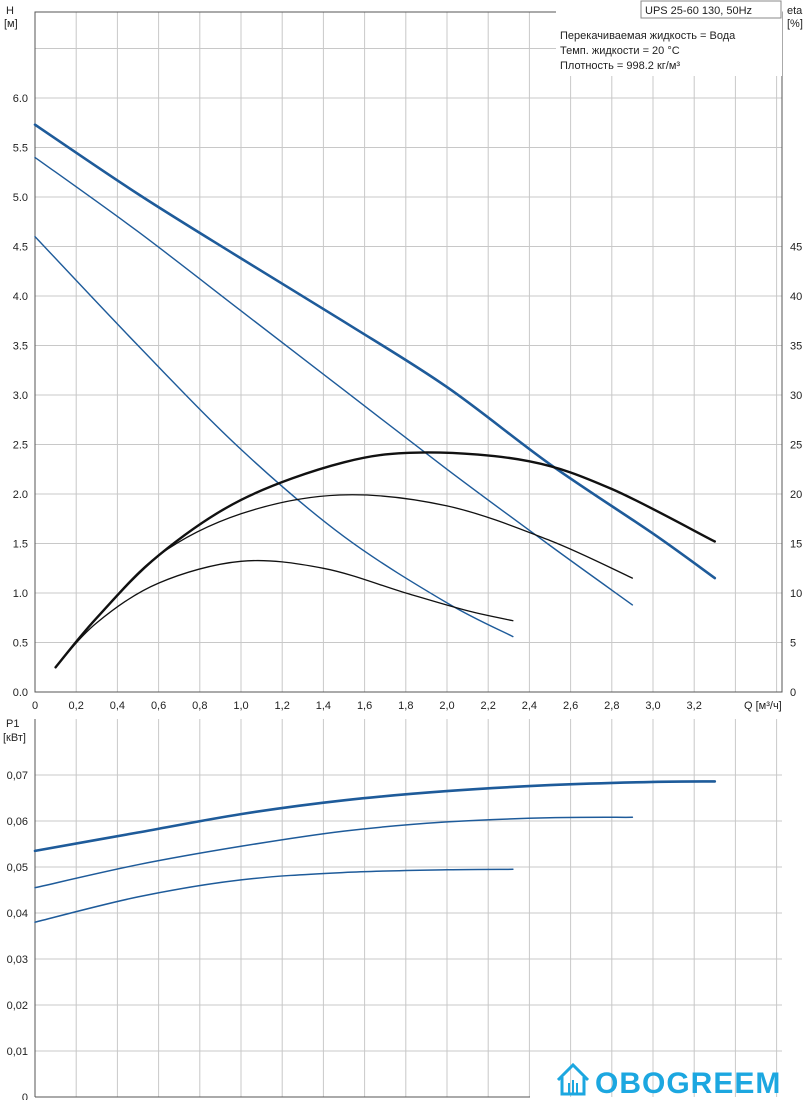 The image size is (807, 1100). I want to click on info-line-temp: Темп. жидкости = 20 °C, so click(620, 51).